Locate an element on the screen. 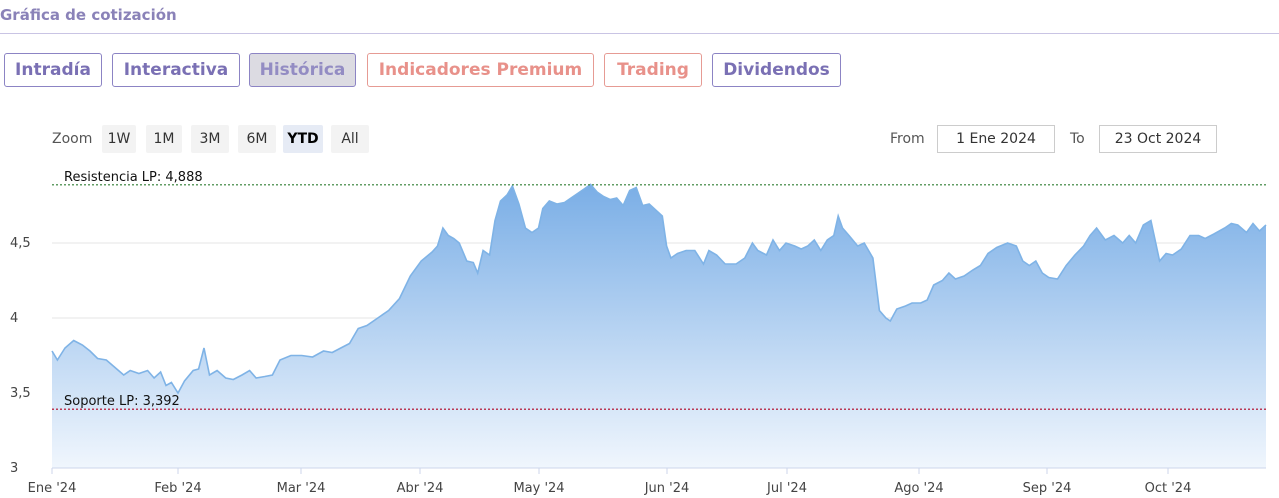  tab-dividendos: Dividendos is located at coordinates (776, 70).